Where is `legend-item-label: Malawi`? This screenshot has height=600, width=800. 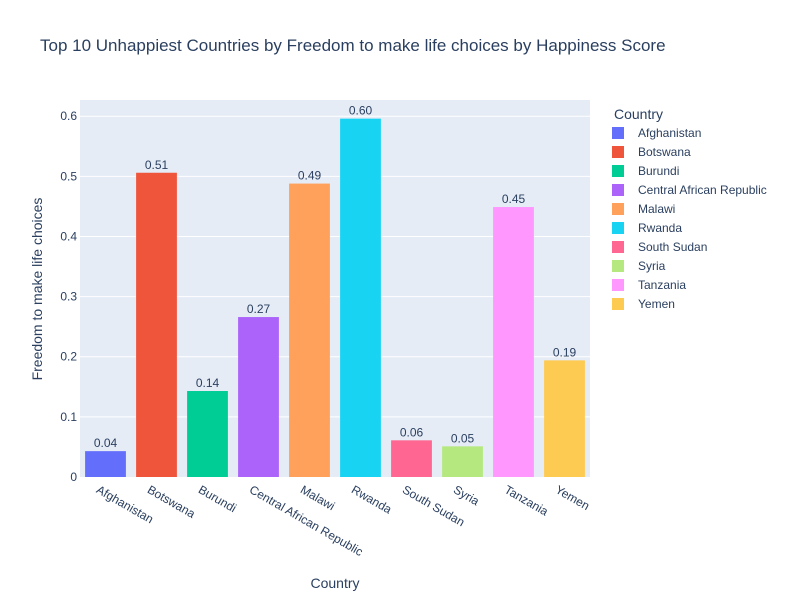
legend-item-label: Malawi is located at coordinates (656, 209).